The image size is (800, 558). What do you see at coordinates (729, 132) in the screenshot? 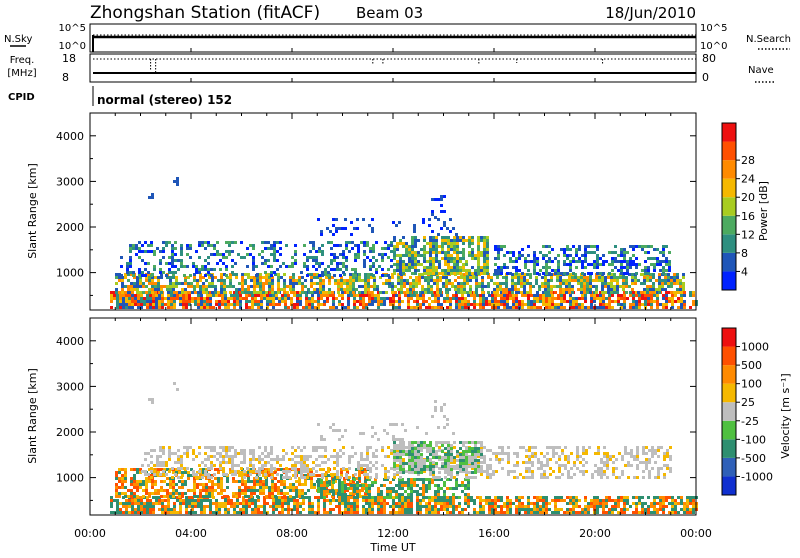
I see `power-colorbar-swatch` at bounding box center [729, 132].